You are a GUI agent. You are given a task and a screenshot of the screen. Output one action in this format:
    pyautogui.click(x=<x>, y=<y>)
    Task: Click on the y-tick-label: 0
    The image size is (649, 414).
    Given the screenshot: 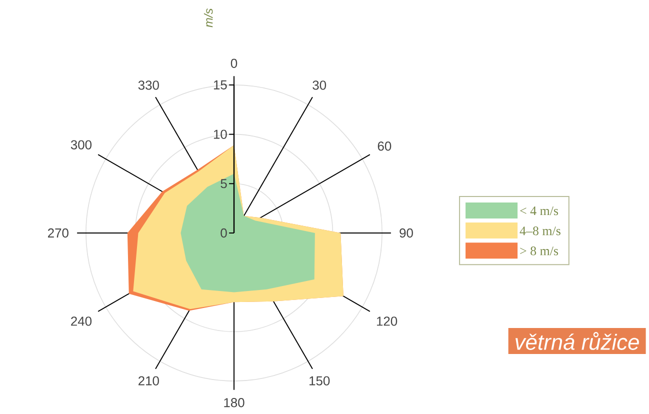 What is the action you would take?
    pyautogui.click(x=223, y=233)
    